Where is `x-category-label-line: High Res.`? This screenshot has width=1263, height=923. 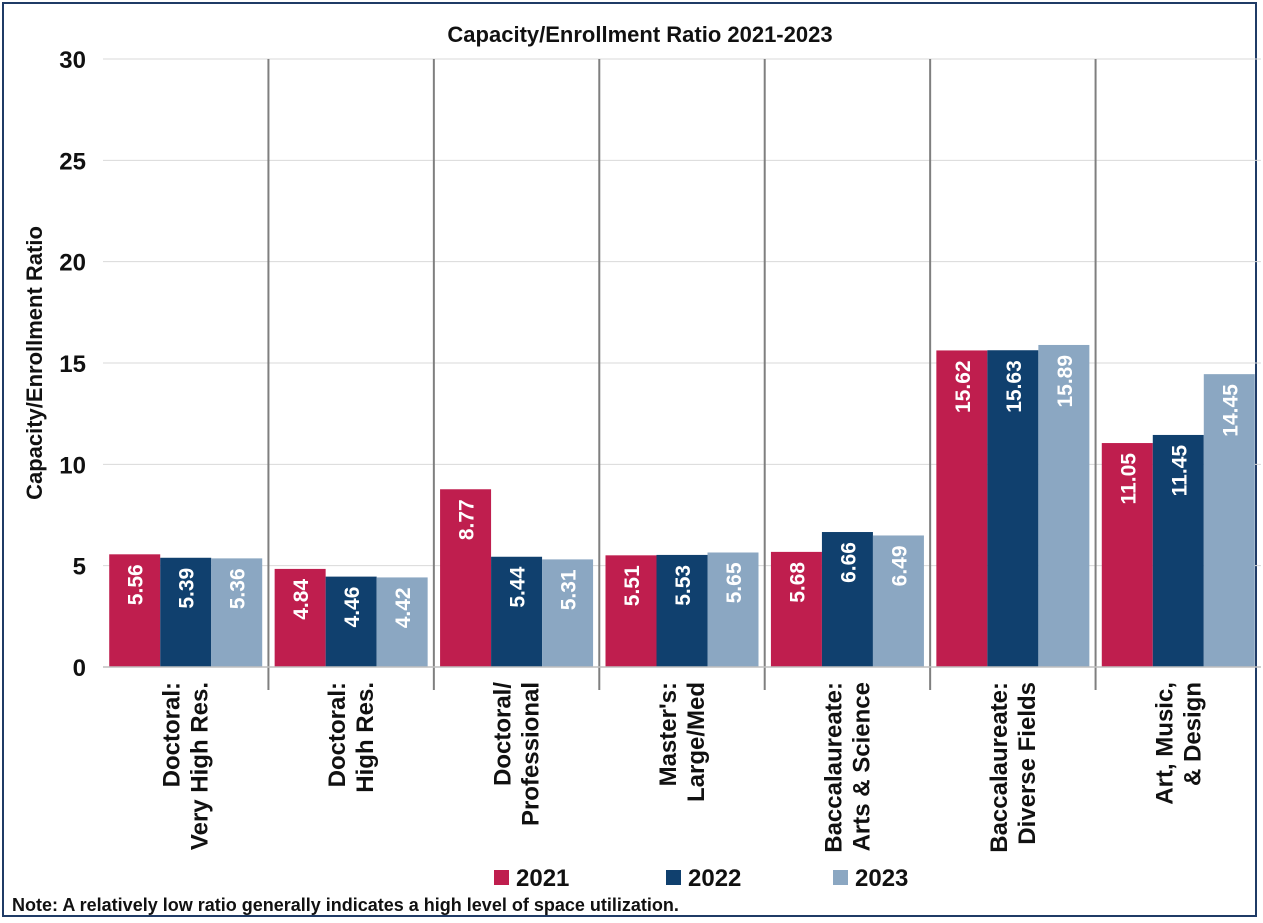 x-category-label-line: High Res. is located at coordinates (365, 737).